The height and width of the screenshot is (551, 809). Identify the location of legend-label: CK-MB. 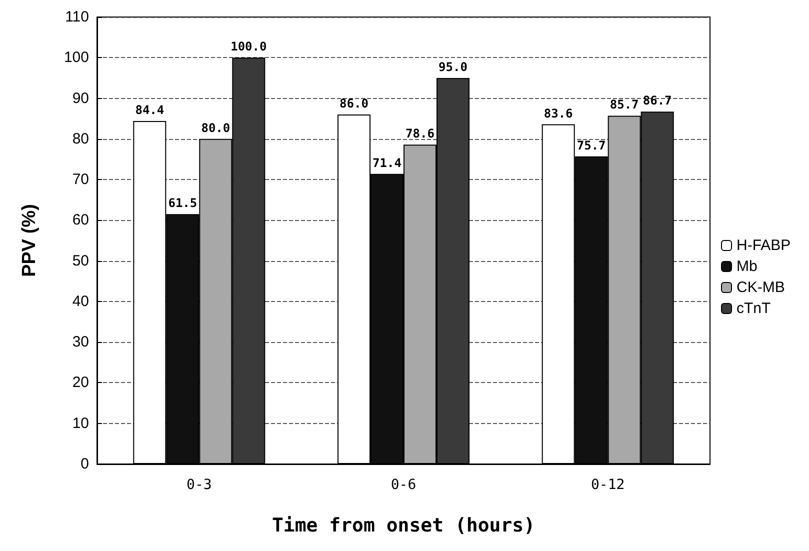
(760, 287).